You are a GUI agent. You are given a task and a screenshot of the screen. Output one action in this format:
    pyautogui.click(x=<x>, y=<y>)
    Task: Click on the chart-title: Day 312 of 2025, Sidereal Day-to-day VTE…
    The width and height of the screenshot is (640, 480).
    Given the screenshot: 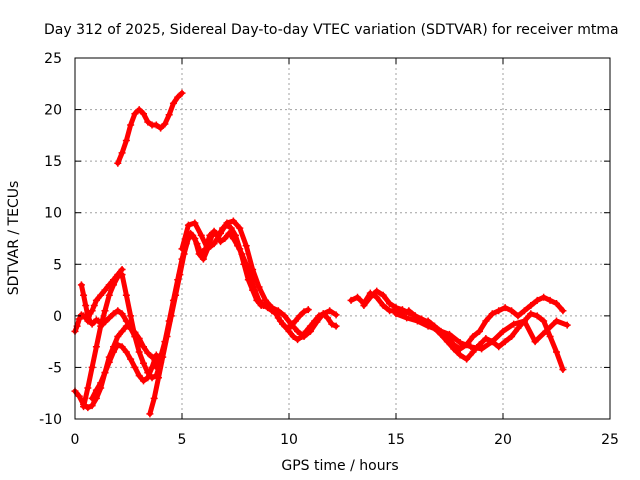 What is the action you would take?
    pyautogui.click(x=331, y=30)
    